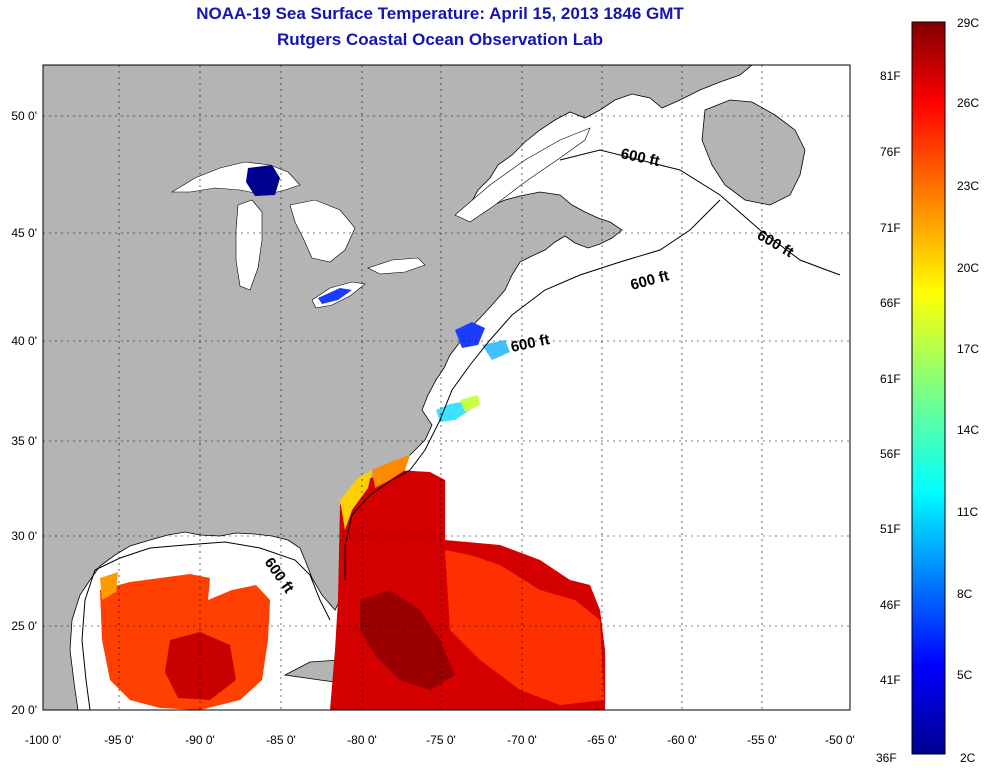 The image size is (984, 770). Describe the element at coordinates (522, 740) in the screenshot. I see `lon-label: -70 0'` at that location.